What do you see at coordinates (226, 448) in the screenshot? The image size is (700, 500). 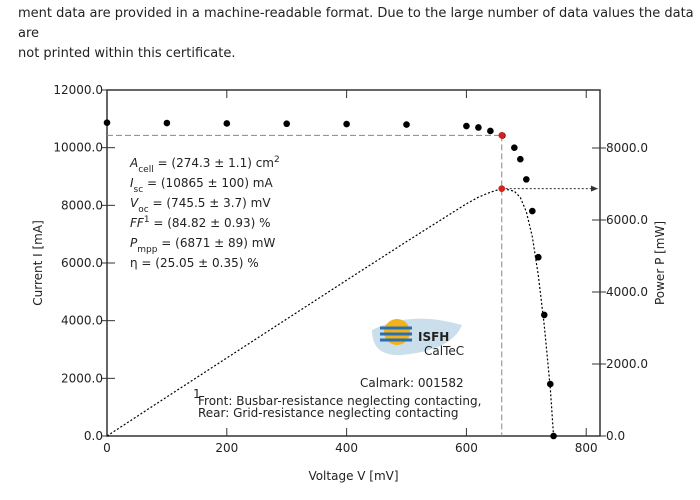 I see `x-tick-label: 200` at bounding box center [226, 448].